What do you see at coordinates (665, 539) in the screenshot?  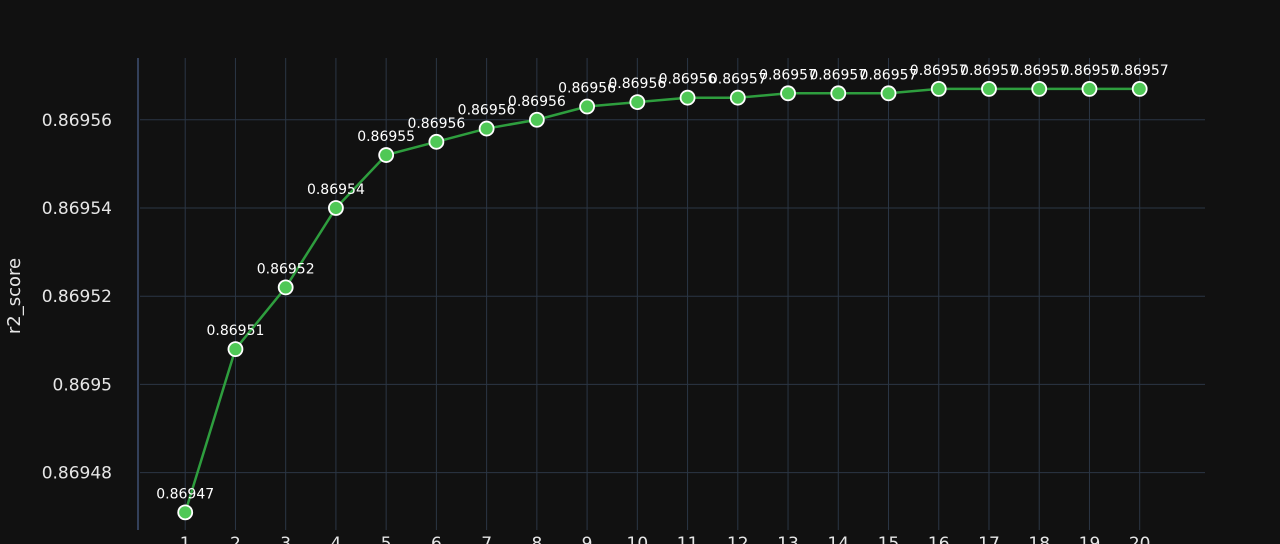 I see `x-tick-labels: 1 2 3 4 5 6 7 8 9 10 11 12 13 14 15 16 17 18 19 20` at bounding box center [665, 539].